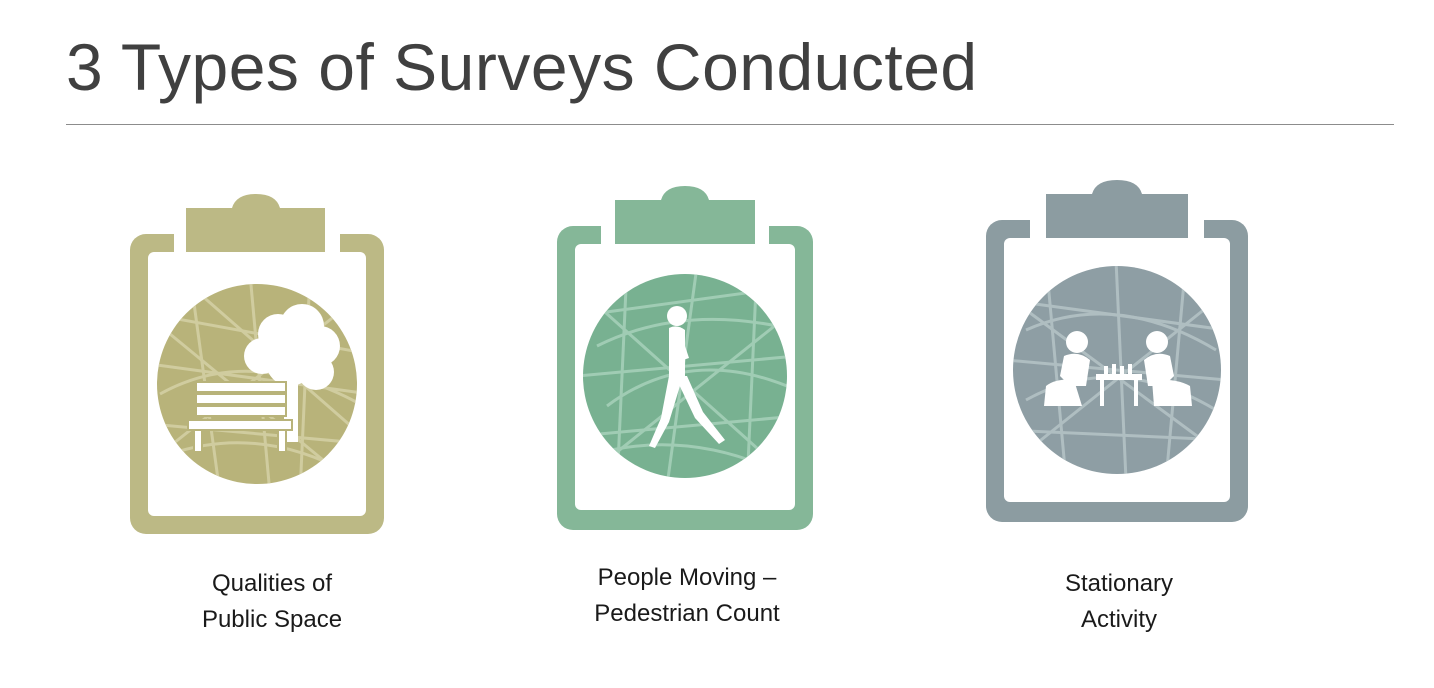  I want to click on survey-caption-public-space: Qualities of Public Space, so click(272, 602).